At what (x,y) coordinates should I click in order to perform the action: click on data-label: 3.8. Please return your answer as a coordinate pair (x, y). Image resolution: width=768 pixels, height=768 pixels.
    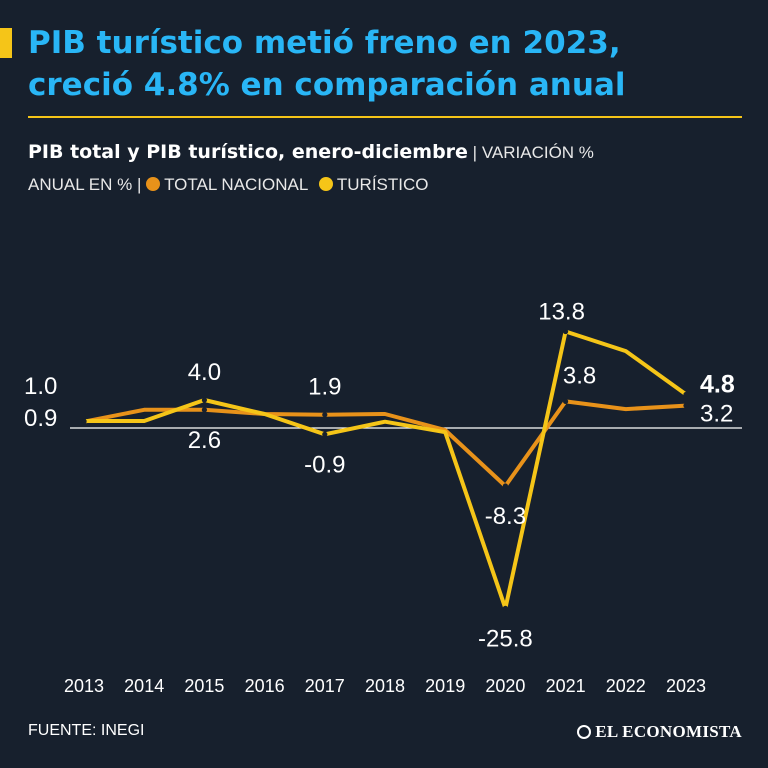
    Looking at the image, I should click on (579, 375).